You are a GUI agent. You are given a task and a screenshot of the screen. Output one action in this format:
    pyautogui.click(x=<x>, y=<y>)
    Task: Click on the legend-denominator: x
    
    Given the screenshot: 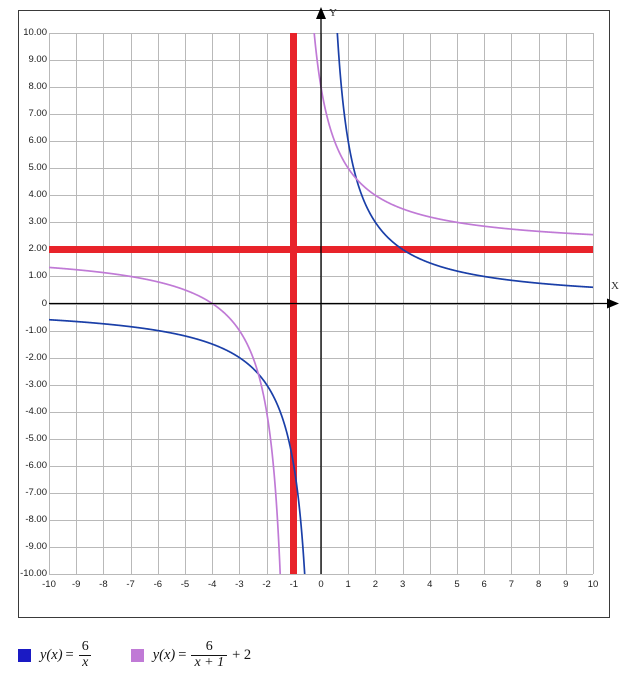 What is the action you would take?
    pyautogui.click(x=85, y=662)
    